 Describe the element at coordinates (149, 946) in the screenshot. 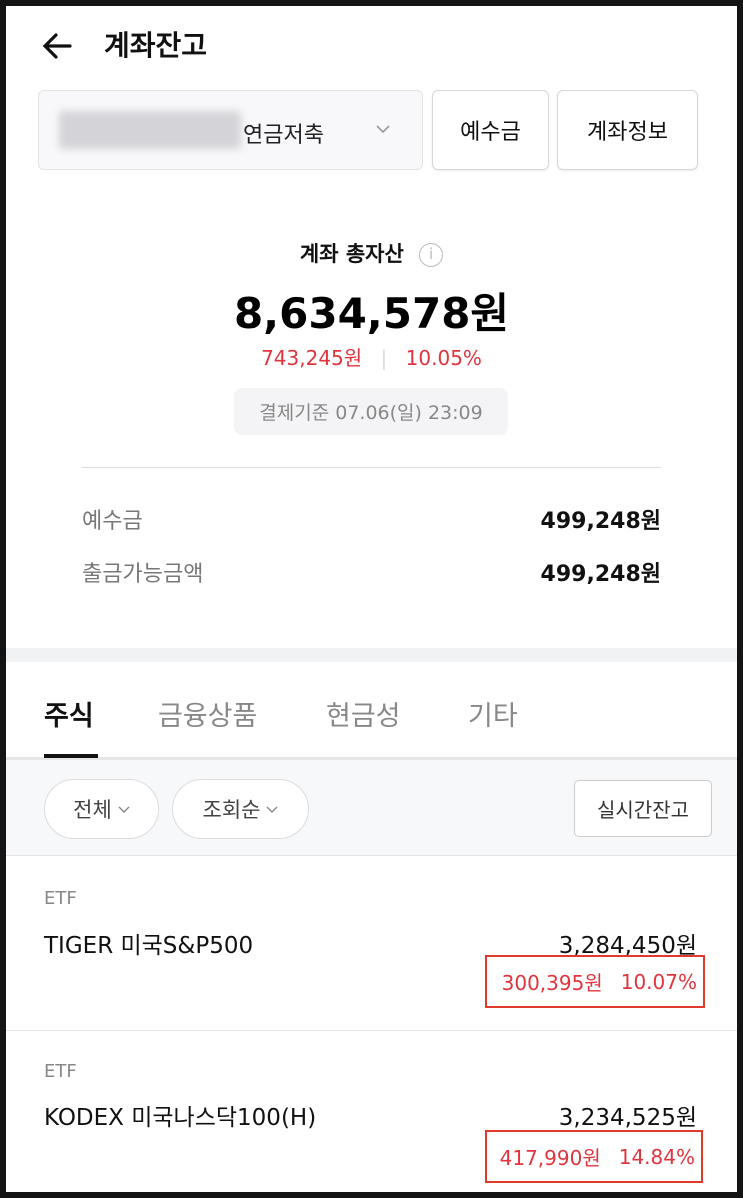

I see `holding-name: TIGER 미국S&P500` at that location.